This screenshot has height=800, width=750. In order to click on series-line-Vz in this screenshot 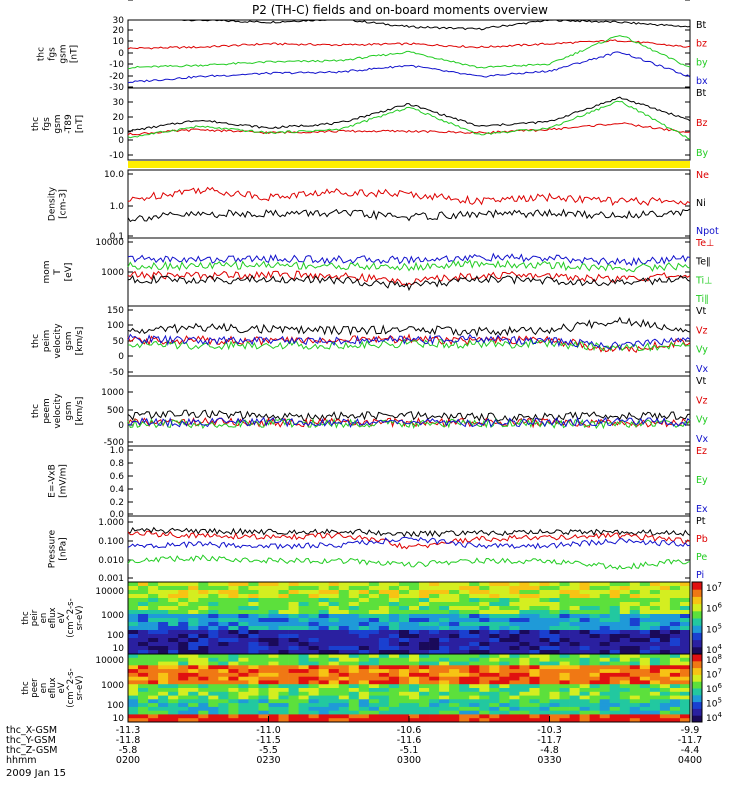, I will do `click(409, 343)`.